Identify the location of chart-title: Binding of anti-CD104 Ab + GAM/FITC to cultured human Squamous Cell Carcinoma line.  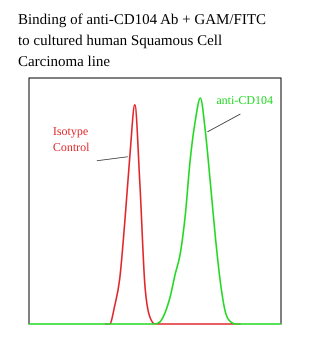
(142, 41).